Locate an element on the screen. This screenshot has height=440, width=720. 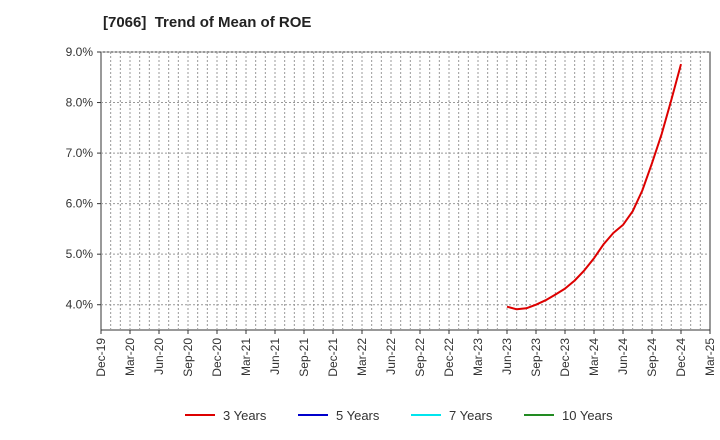
x-tick-label: Jun-23 is located at coordinates (507, 356).